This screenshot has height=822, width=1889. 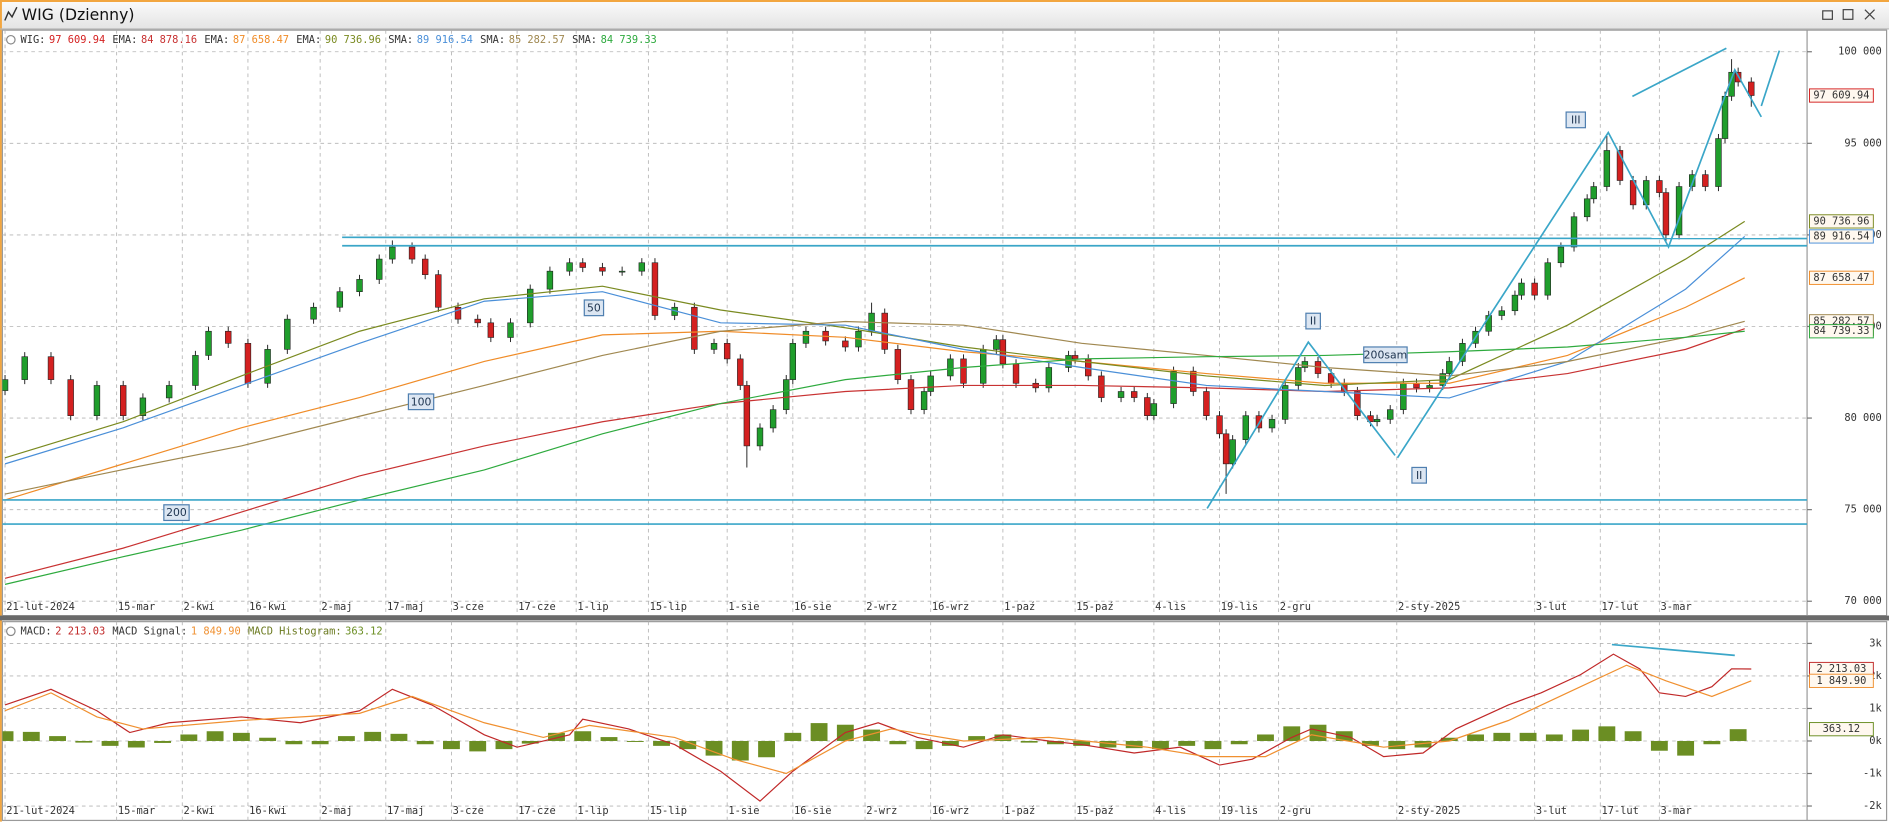 What do you see at coordinates (1676, 811) in the screenshot?
I see `x-tick-label: 3-mar` at bounding box center [1676, 811].